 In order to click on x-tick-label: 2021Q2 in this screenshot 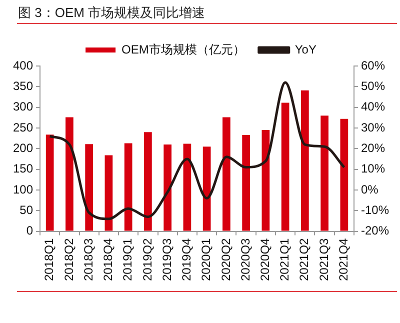, I will do `click(304, 259)`.